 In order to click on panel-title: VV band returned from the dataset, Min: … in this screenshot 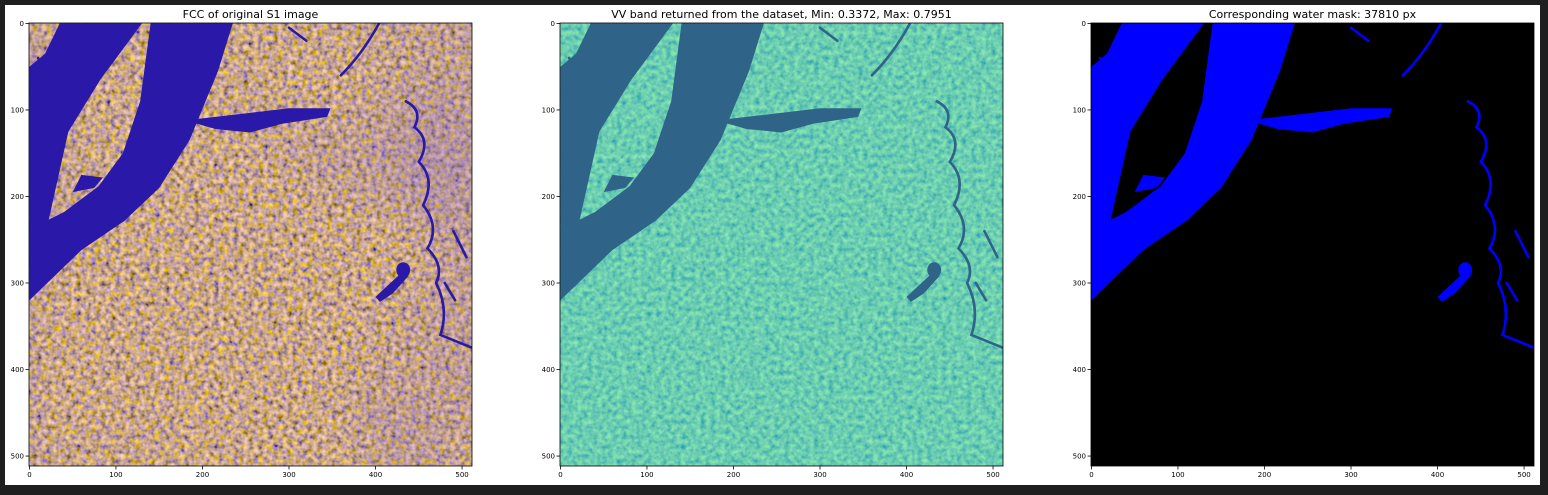, I will do `click(781, 14)`.